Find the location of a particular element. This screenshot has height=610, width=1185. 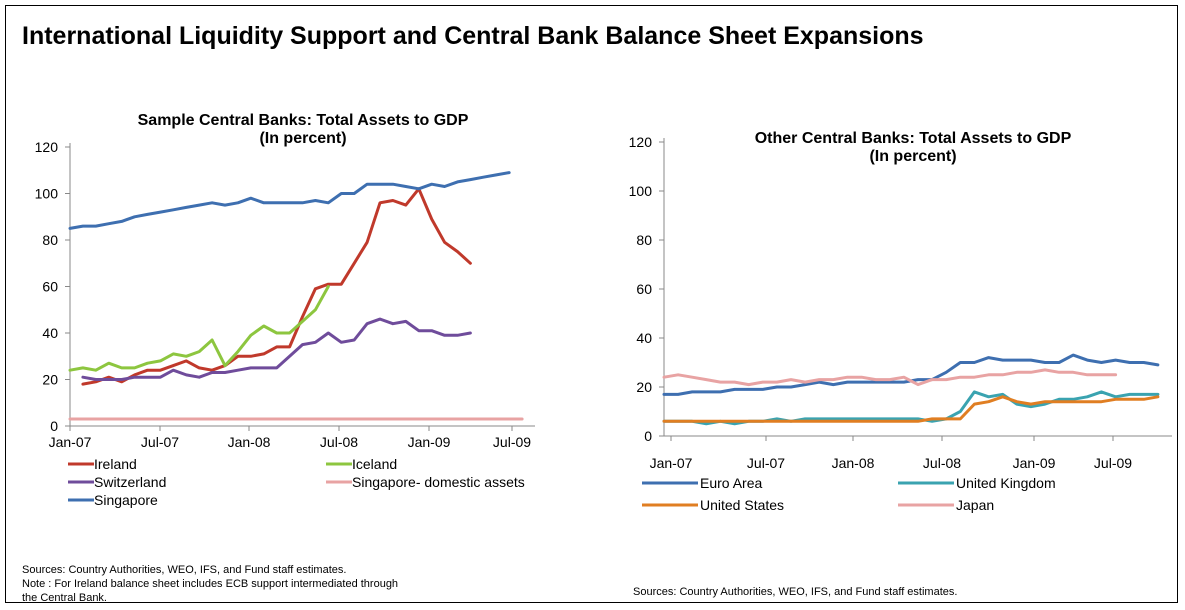

left-x-tick-label: Jul-07 is located at coordinates (160, 442).